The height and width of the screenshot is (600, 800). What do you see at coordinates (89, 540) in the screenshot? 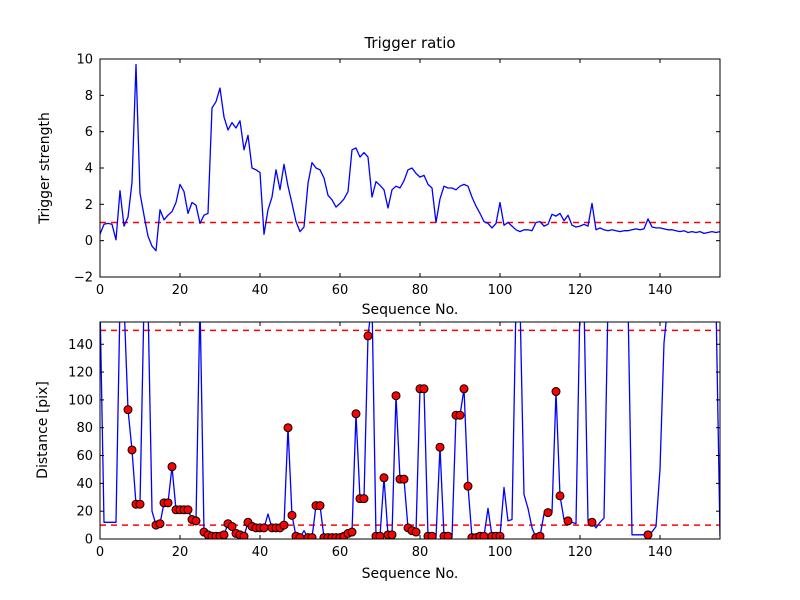
I see `bottom-plot-ytick-label: 0` at bounding box center [89, 540].